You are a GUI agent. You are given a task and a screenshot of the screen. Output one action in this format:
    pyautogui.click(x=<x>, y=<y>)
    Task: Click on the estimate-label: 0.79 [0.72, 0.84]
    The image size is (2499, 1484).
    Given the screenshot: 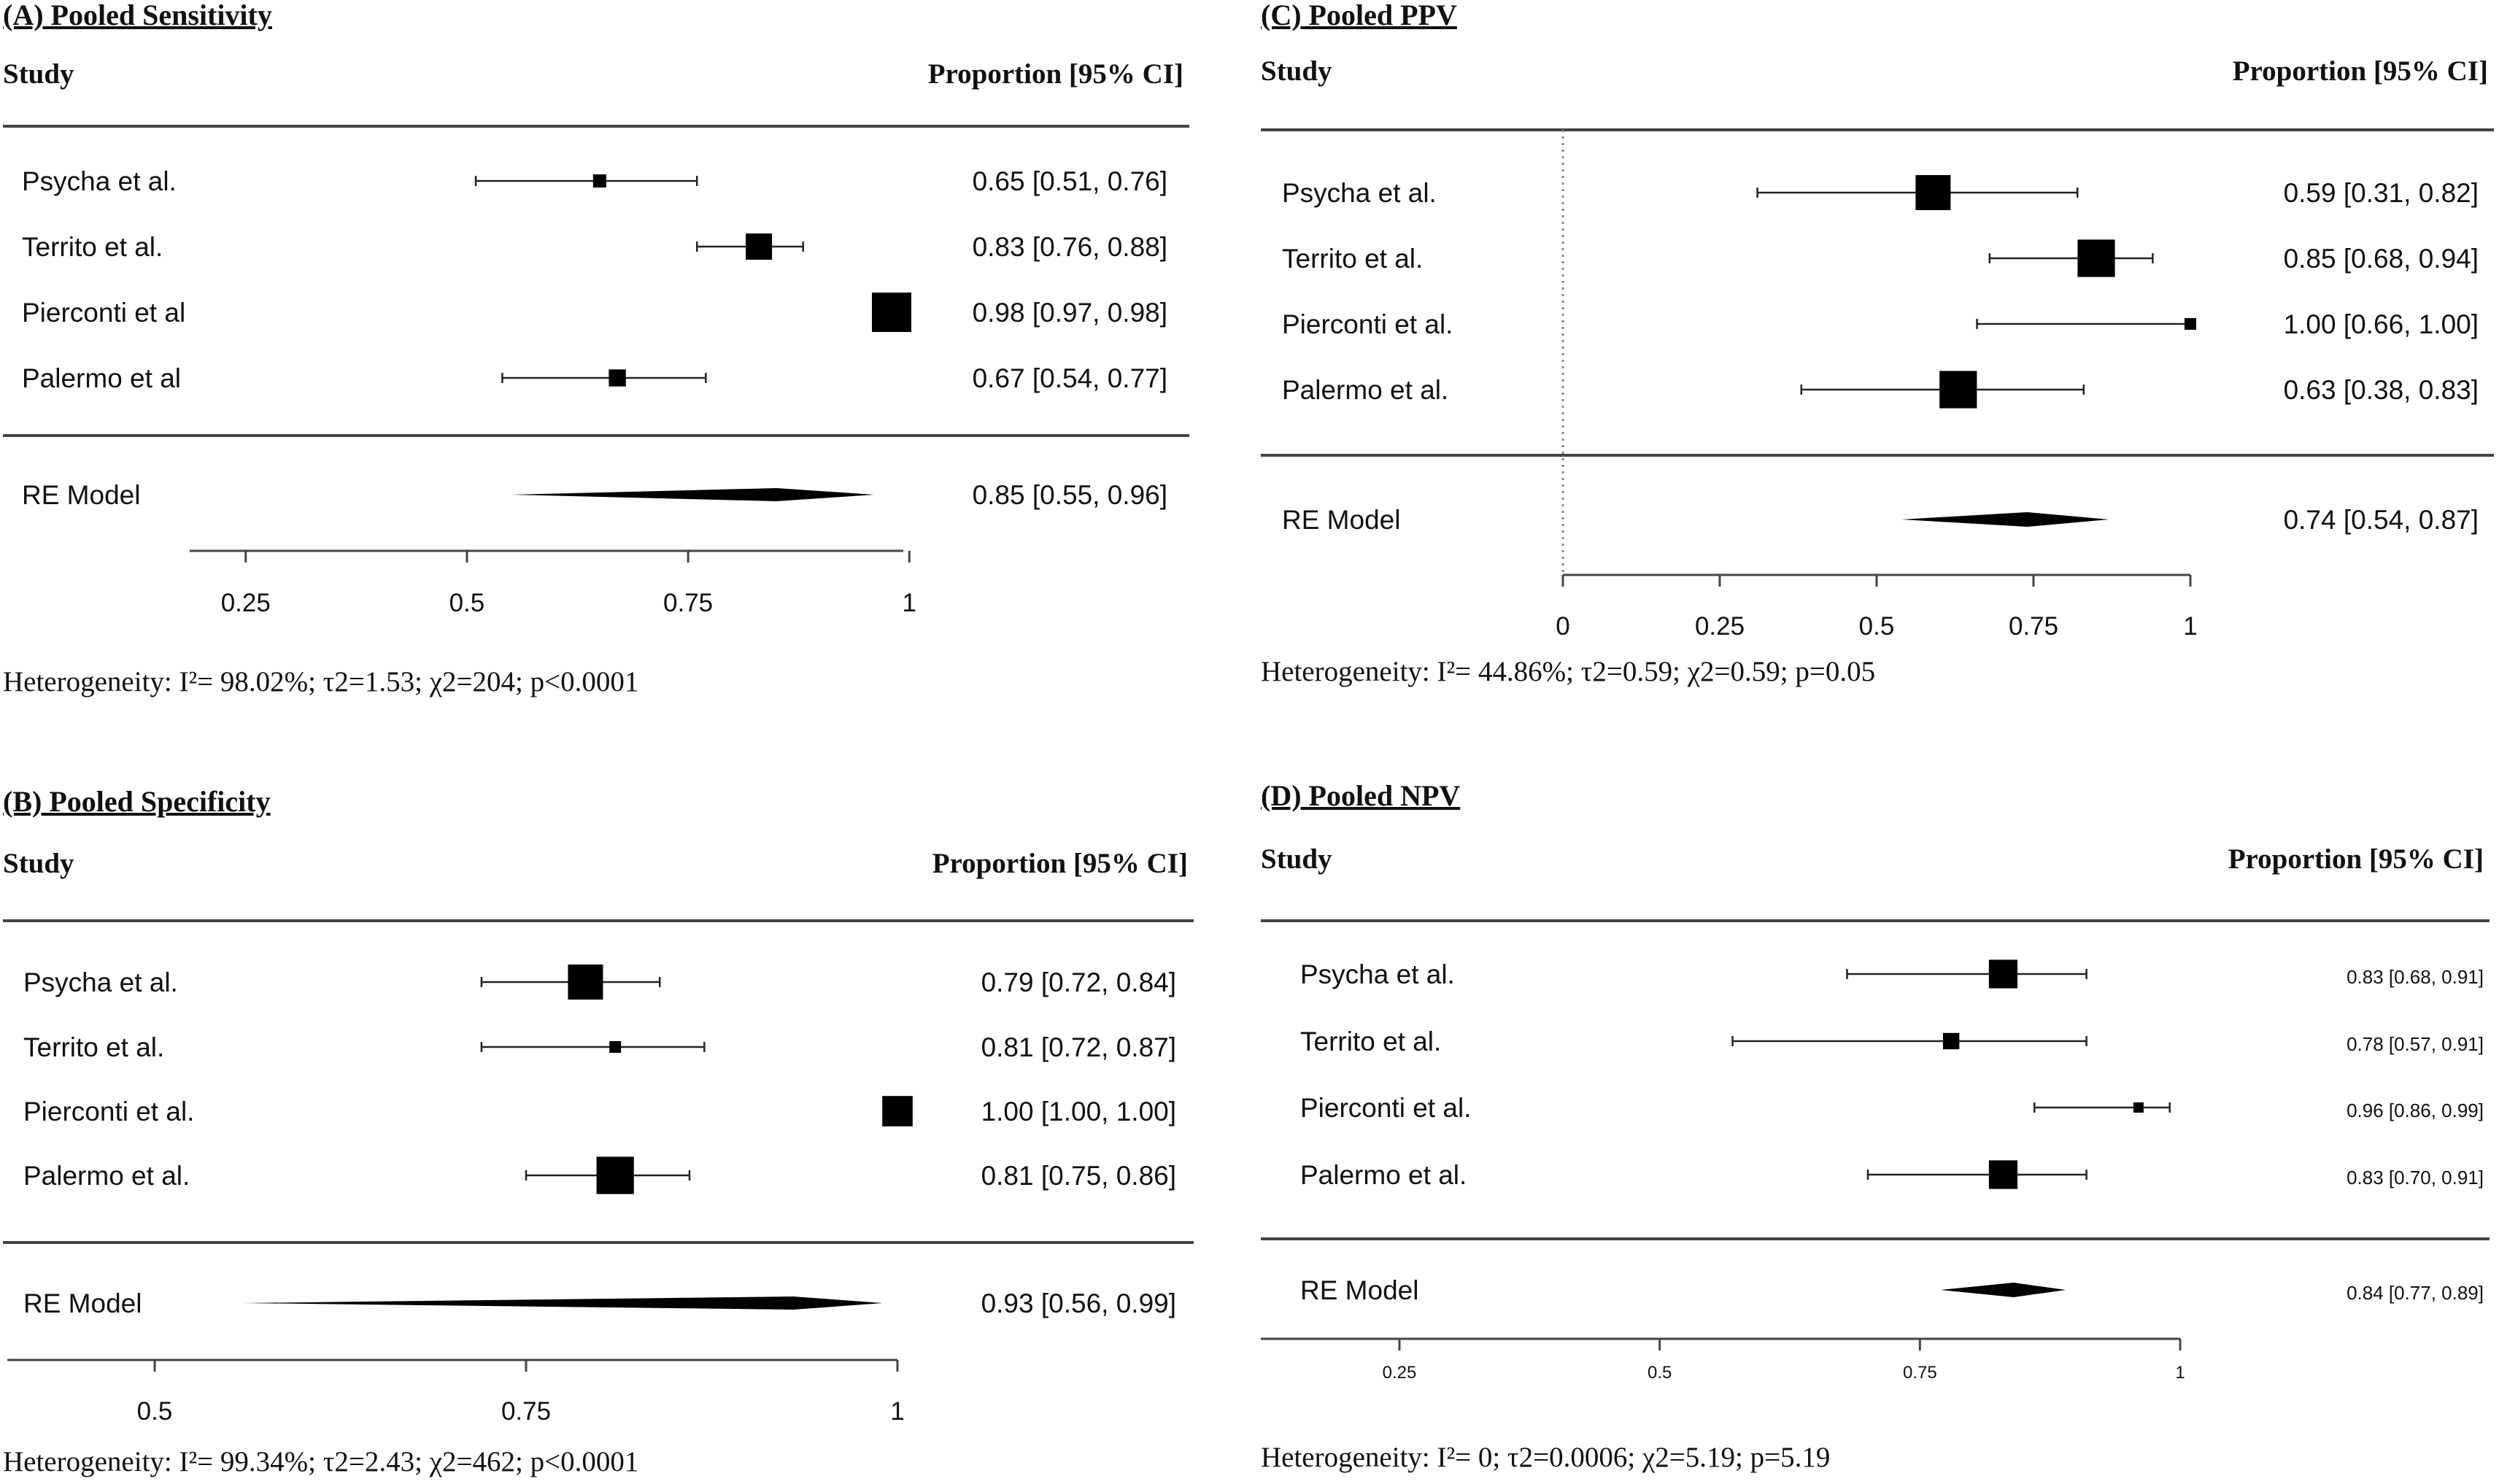 What is the action you would take?
    pyautogui.click(x=1078, y=982)
    